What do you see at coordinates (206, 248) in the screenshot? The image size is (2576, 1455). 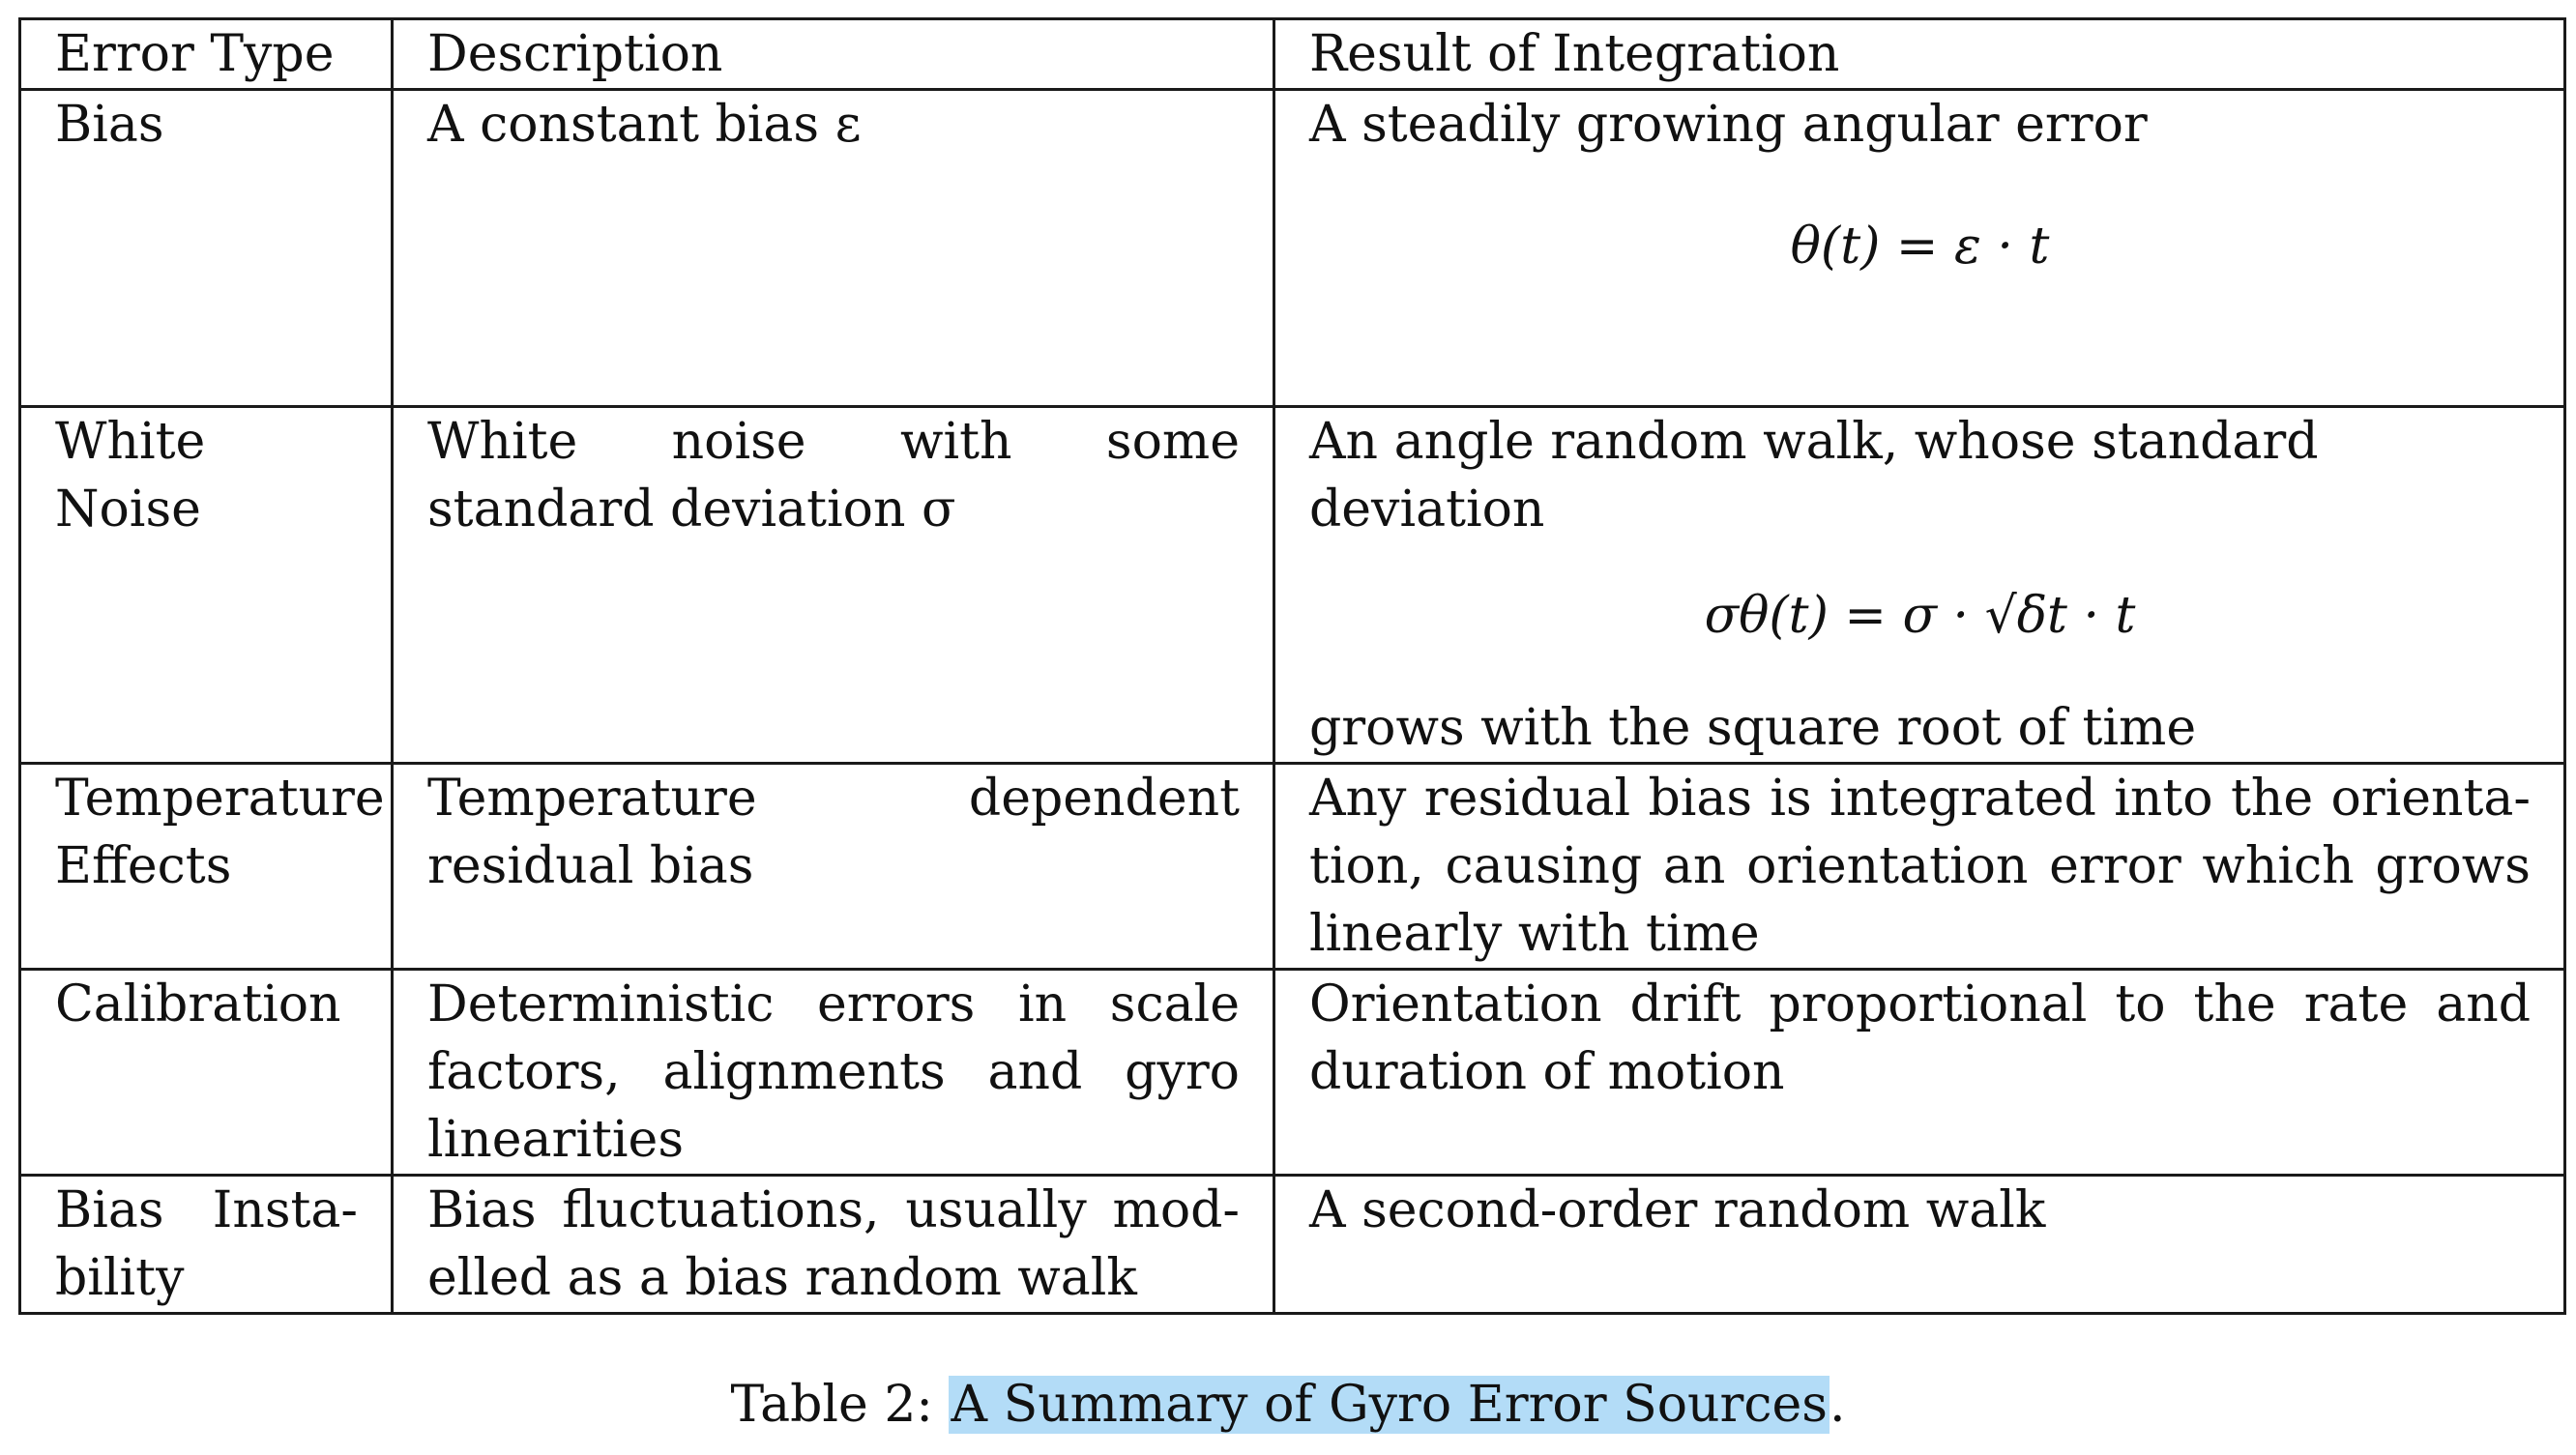 I see `cell-error-type: Bias` at bounding box center [206, 248].